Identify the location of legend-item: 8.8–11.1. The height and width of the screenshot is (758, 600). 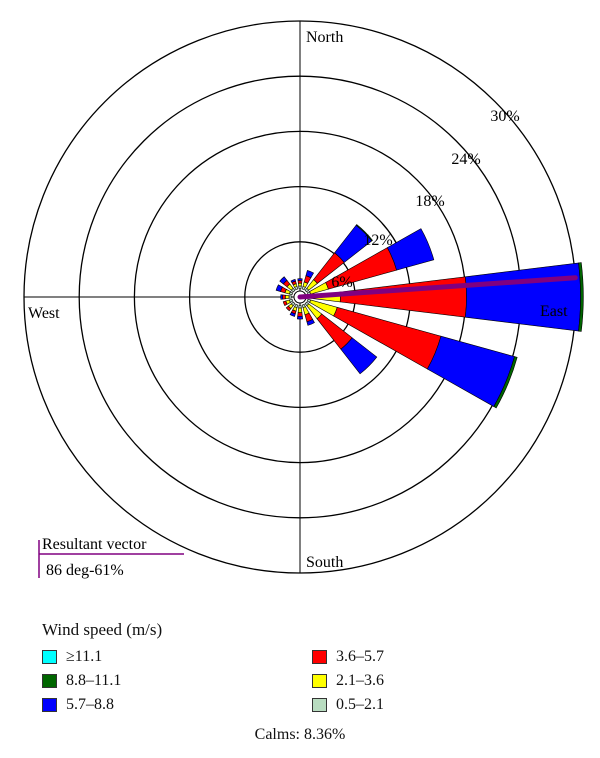
(81, 681).